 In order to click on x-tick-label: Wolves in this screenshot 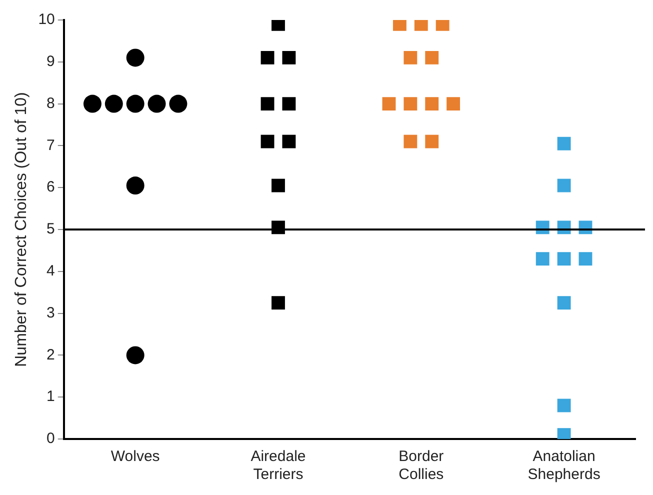, I will do `click(135, 457)`.